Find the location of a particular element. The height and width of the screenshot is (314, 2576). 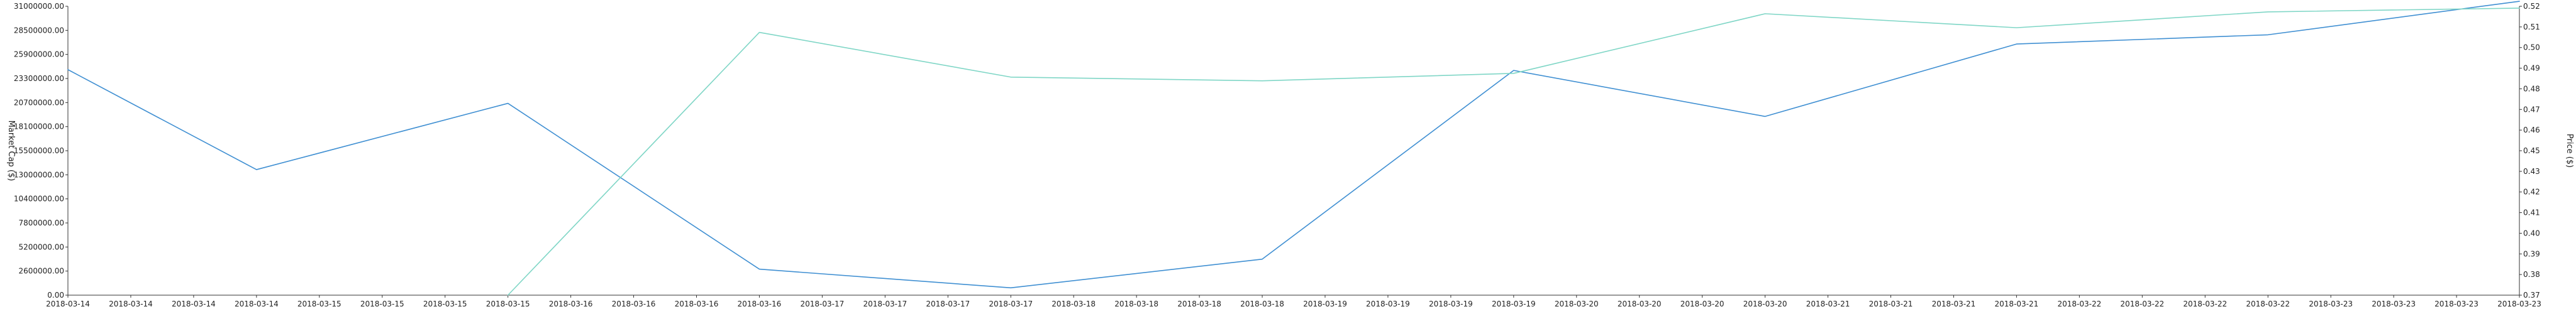

y-right-tick-label: 0.37 is located at coordinates (2531, 295).